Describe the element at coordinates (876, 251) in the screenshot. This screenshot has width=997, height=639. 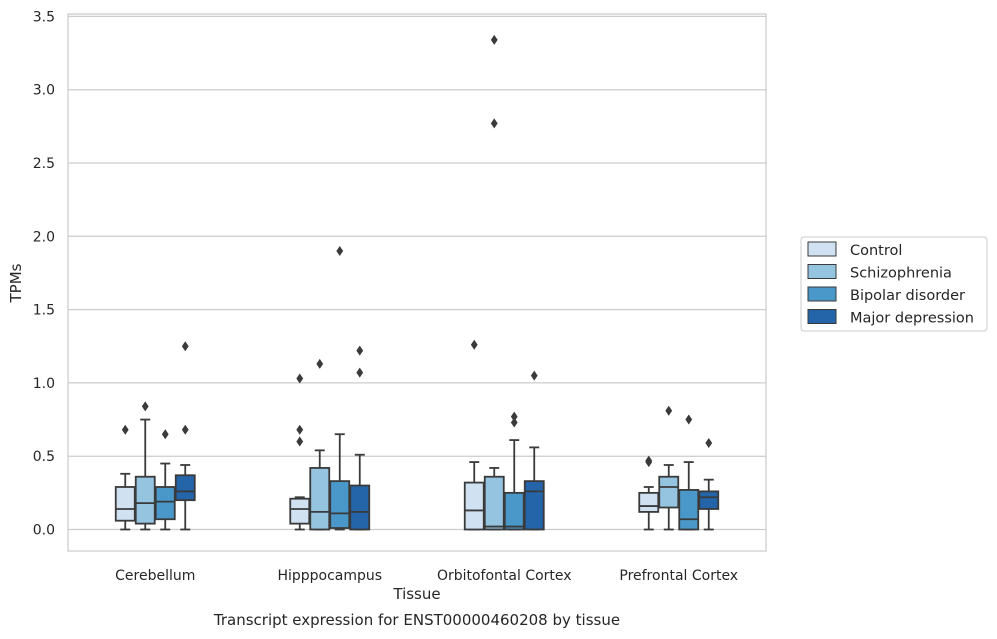
I see `legend-label: Control` at that location.